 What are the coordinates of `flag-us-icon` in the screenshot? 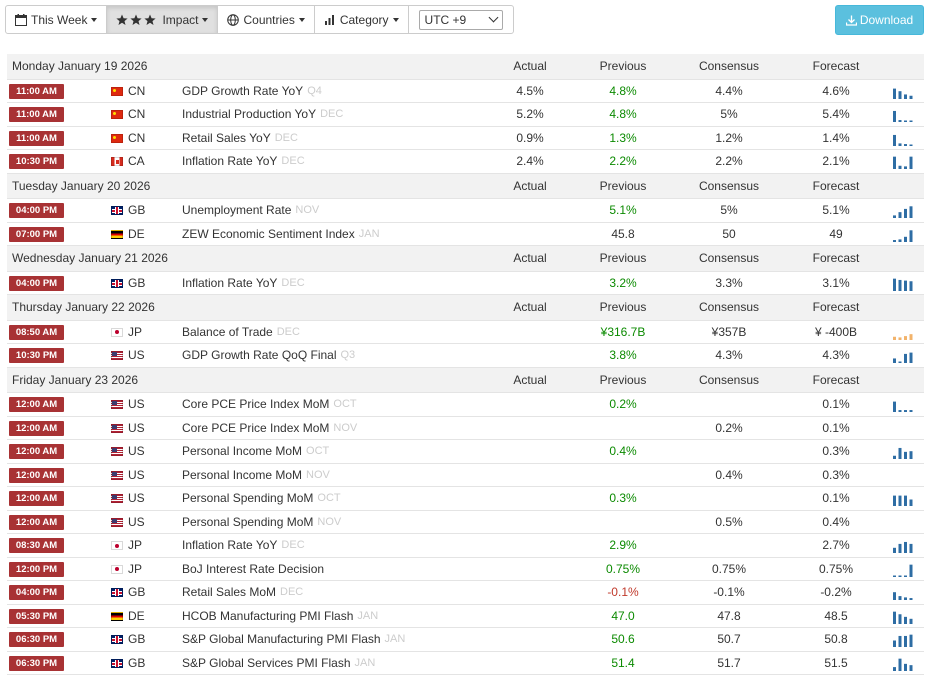 It's located at (117, 428).